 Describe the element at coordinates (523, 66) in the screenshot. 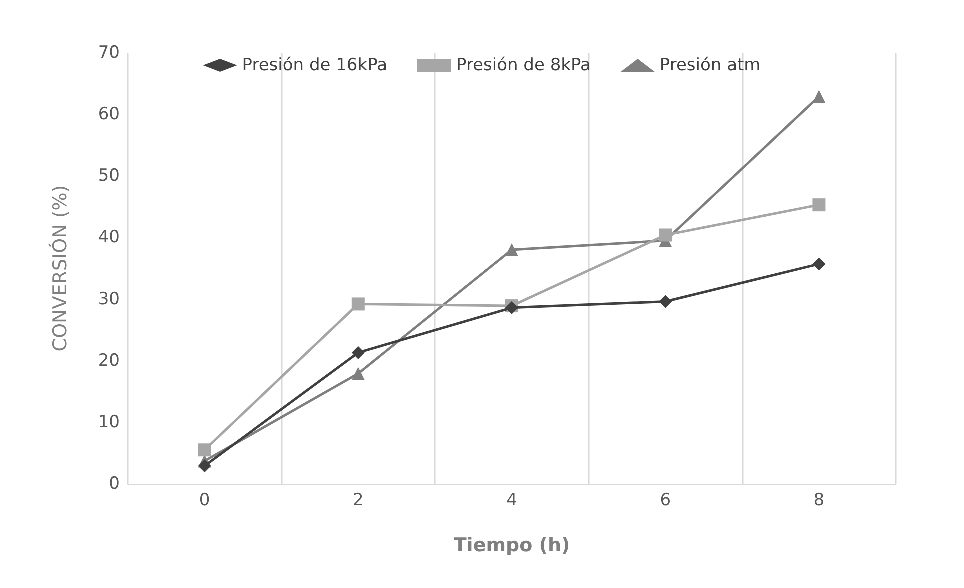

I see `legend-label: Presión de 8kPa` at that location.